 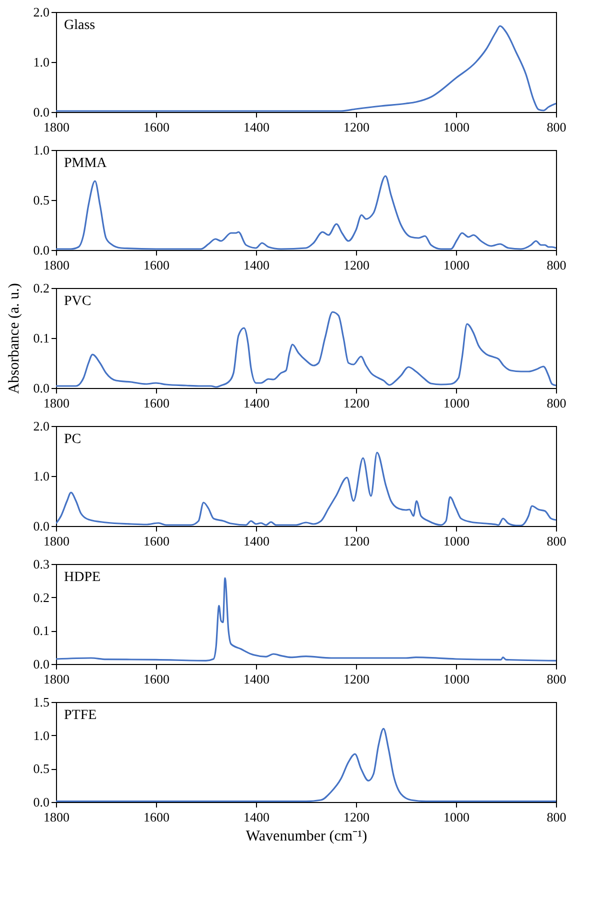 I want to click on chart-title: PVC, so click(x=78, y=301).